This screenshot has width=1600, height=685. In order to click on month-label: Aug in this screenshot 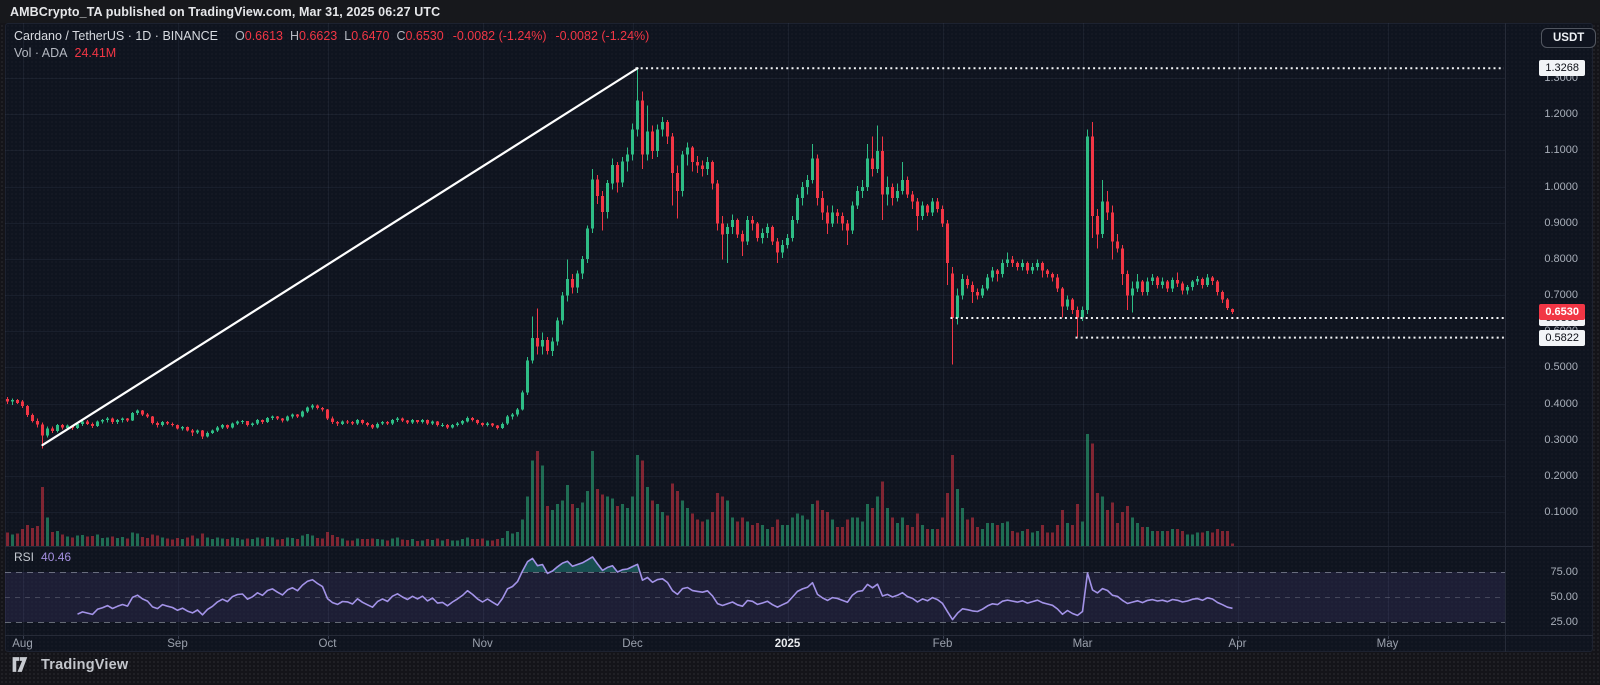, I will do `click(22, 644)`.